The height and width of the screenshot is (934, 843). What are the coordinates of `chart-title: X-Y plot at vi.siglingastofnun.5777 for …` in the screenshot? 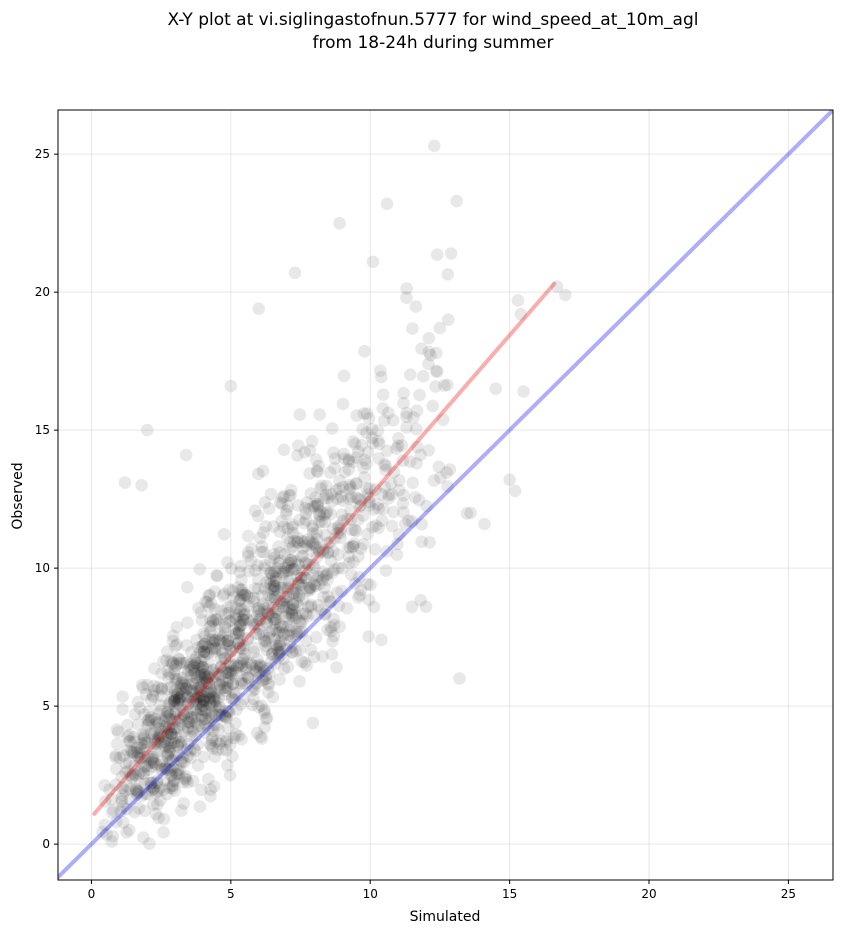 It's located at (432, 20).